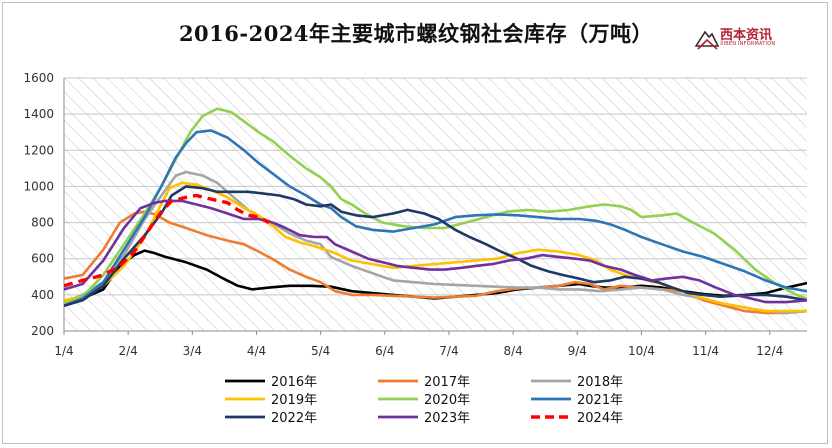  I want to click on y-tick-label: 600, so click(42, 259).